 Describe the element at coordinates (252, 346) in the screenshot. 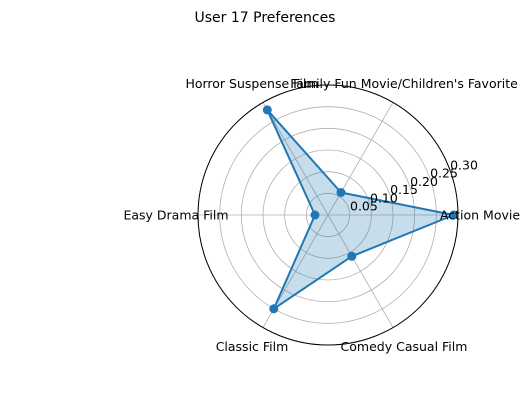

I see `category-label-5: Classic Film` at that location.